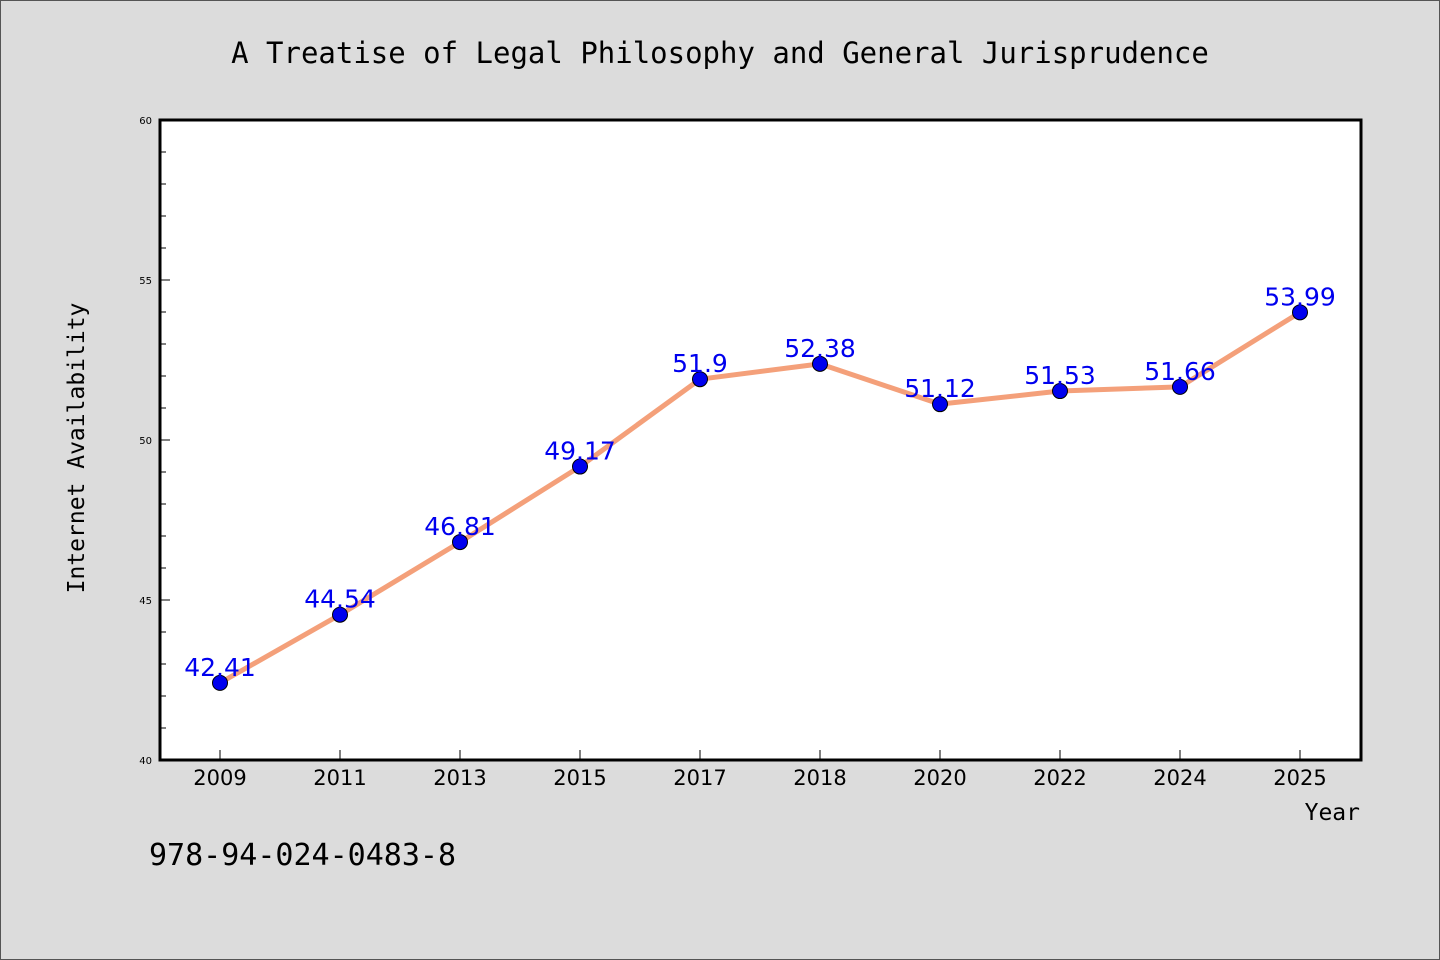 Image resolution: width=1440 pixels, height=960 pixels. I want to click on data-label: 53.99, so click(1300, 296).